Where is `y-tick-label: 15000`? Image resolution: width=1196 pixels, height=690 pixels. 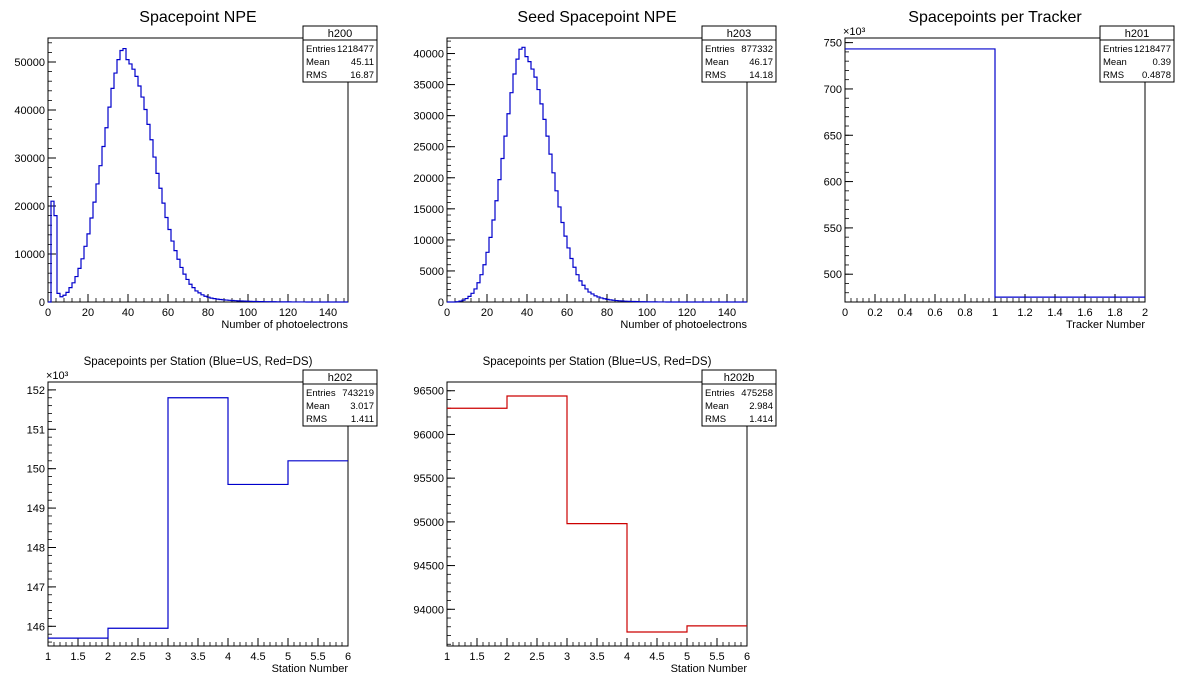
y-tick-label: 15000 is located at coordinates (428, 210).